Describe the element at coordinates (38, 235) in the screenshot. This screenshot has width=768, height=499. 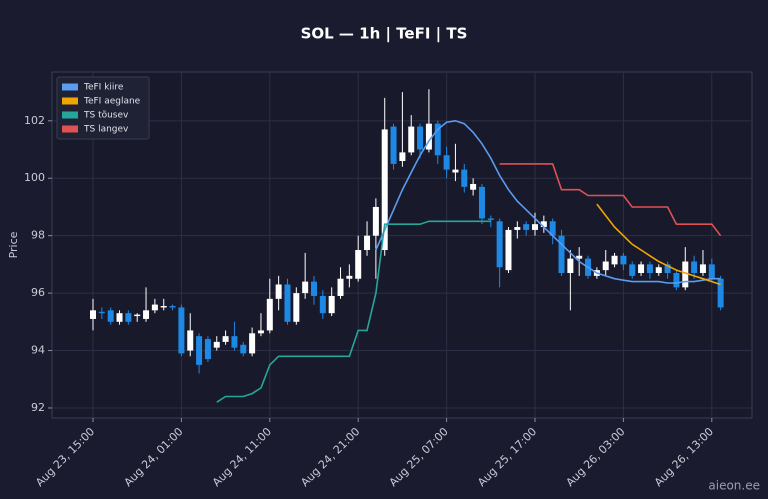
I see `y-tick-label: 98` at that location.